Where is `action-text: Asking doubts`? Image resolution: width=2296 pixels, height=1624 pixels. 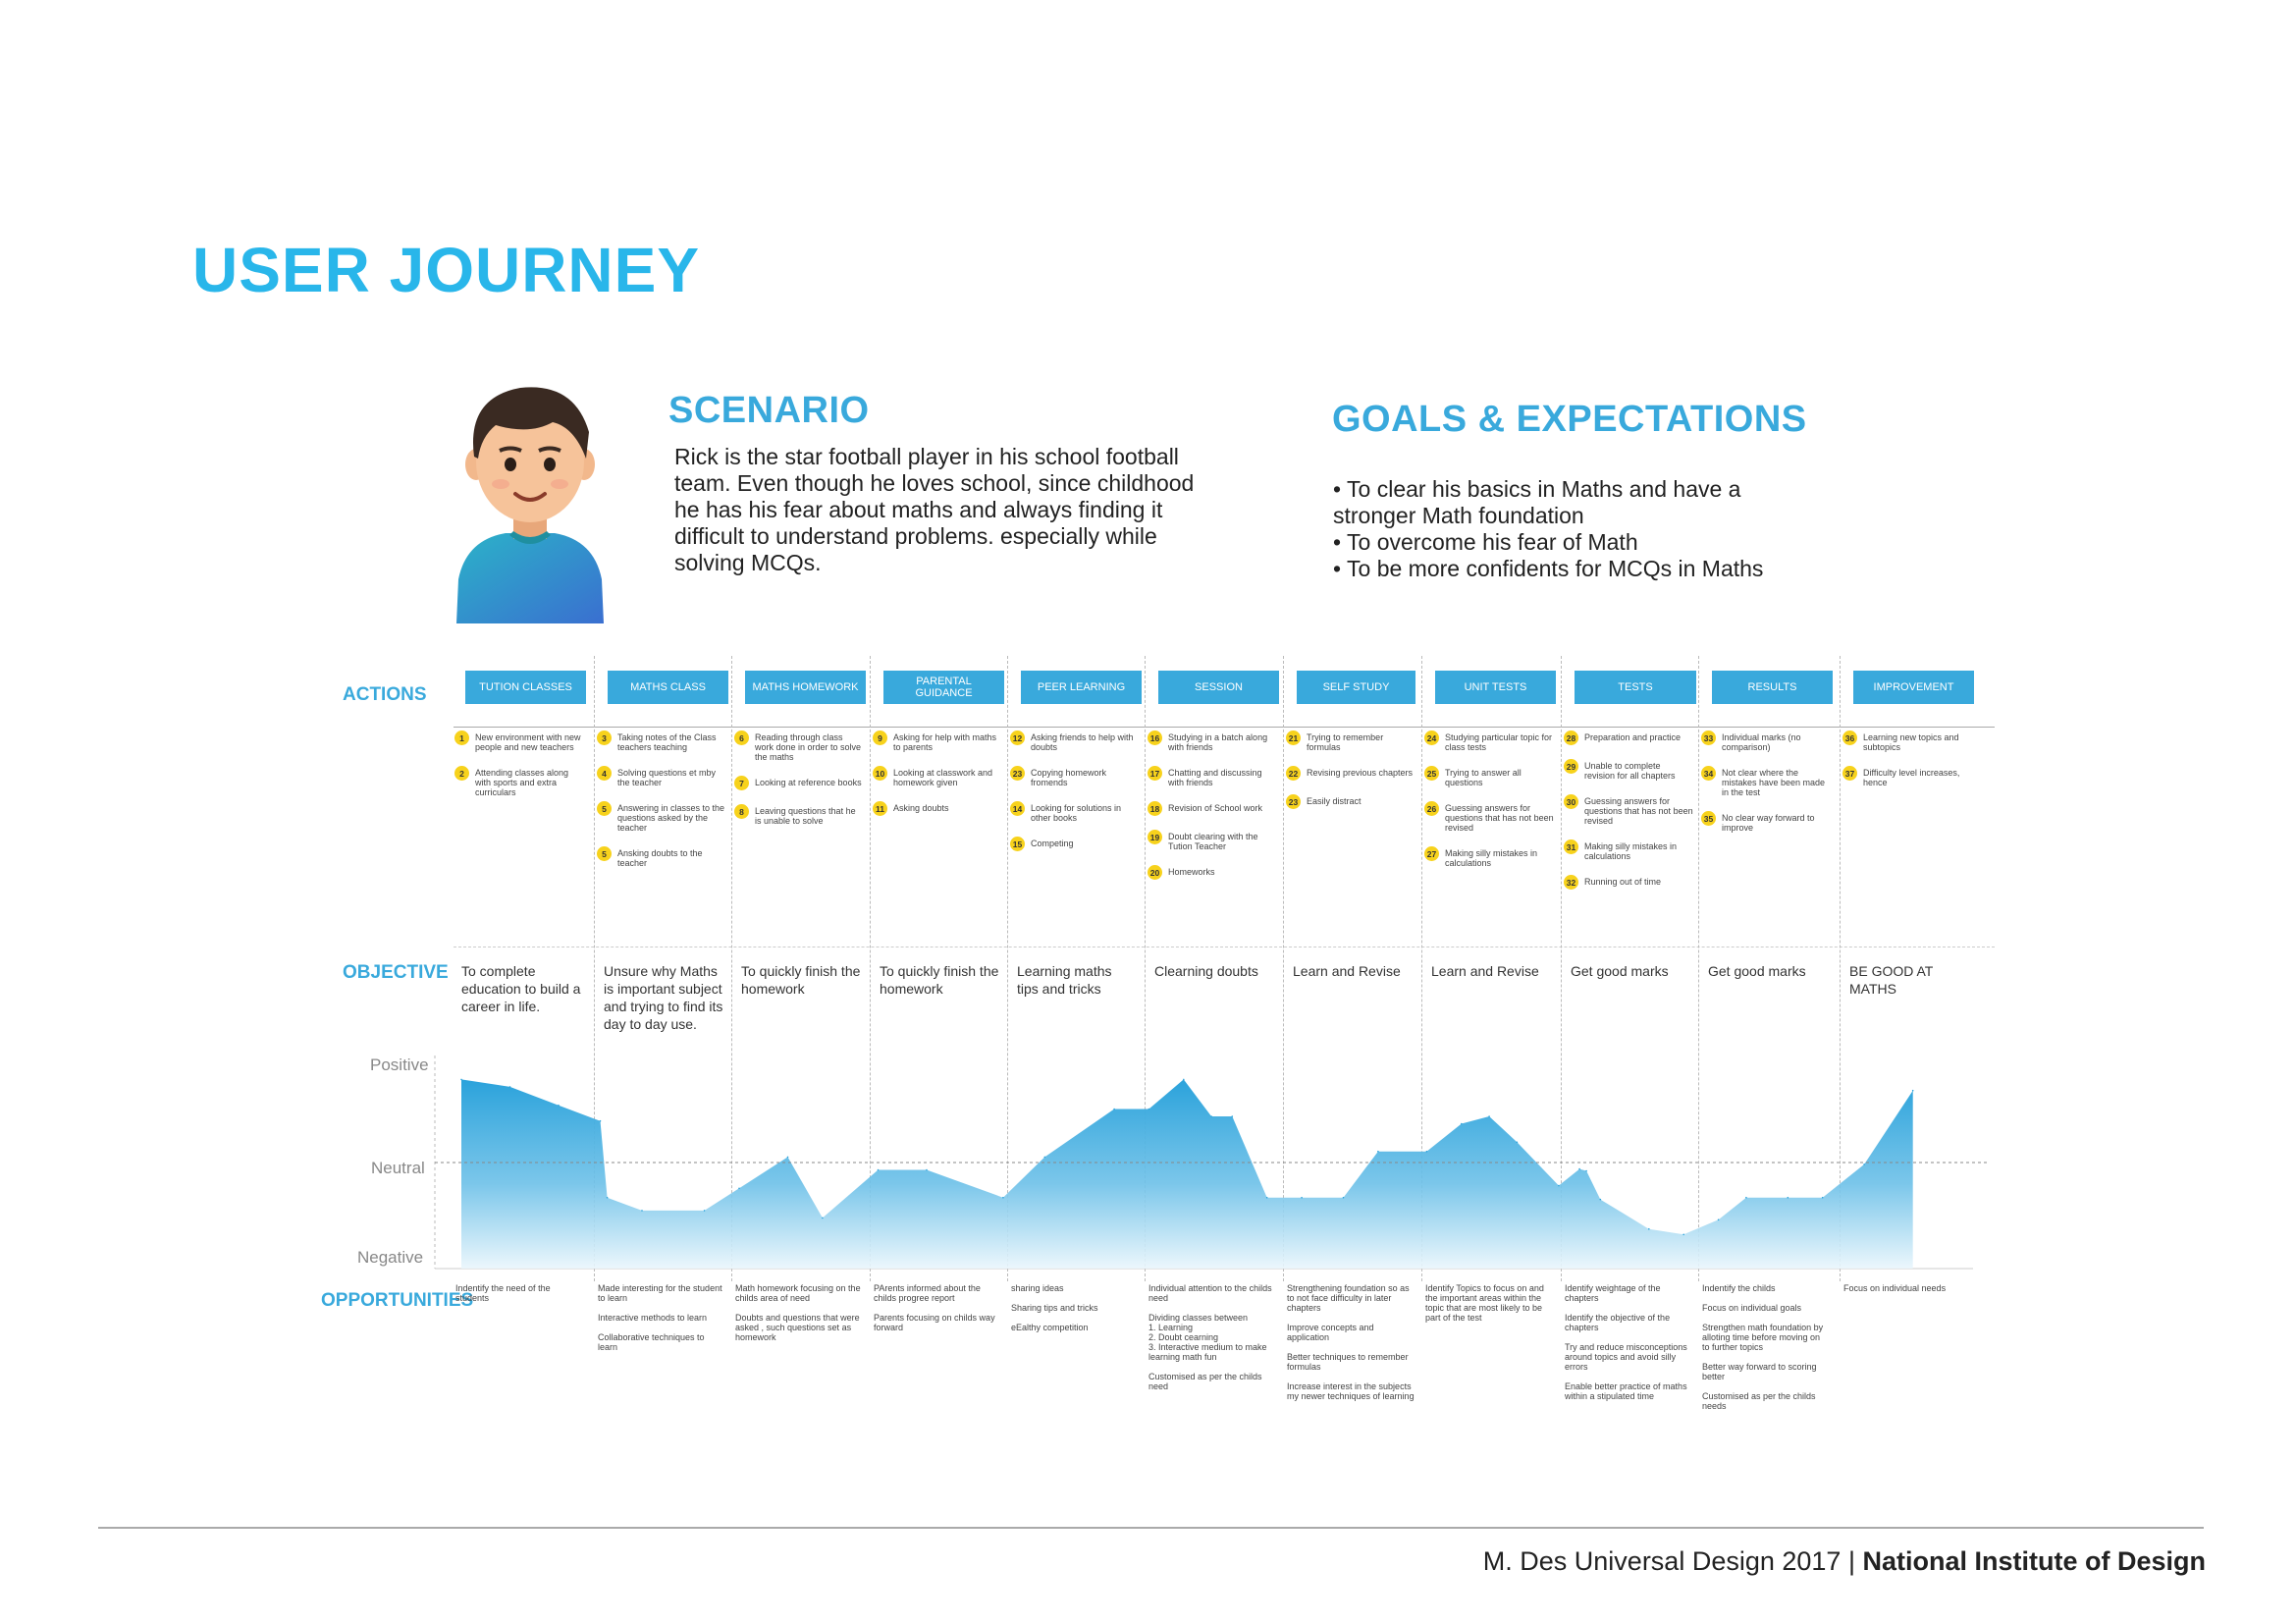 action-text: Asking doubts is located at coordinates (921, 808).